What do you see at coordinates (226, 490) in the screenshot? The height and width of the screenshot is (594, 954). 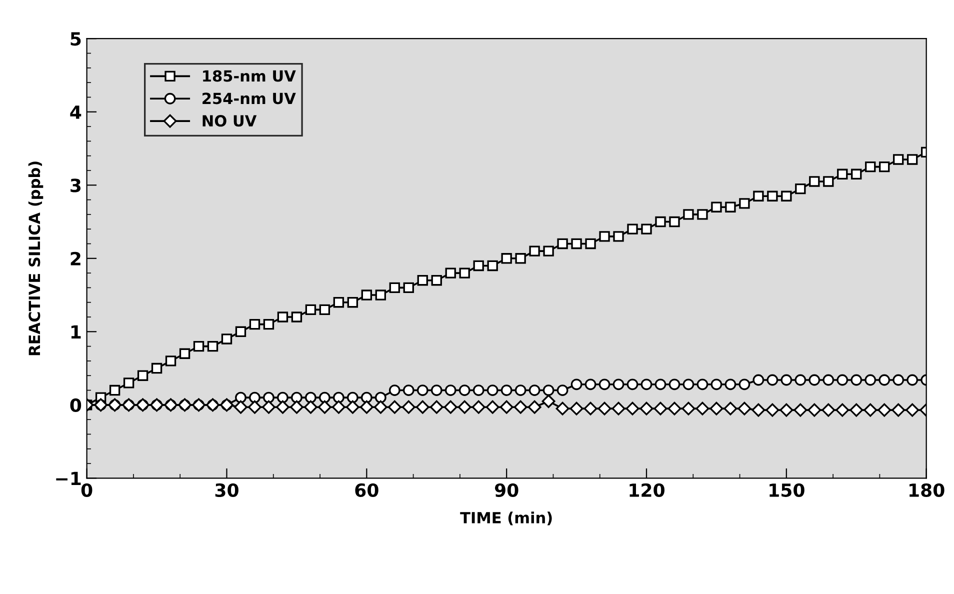 I see `x-tick-label: 30` at bounding box center [226, 490].